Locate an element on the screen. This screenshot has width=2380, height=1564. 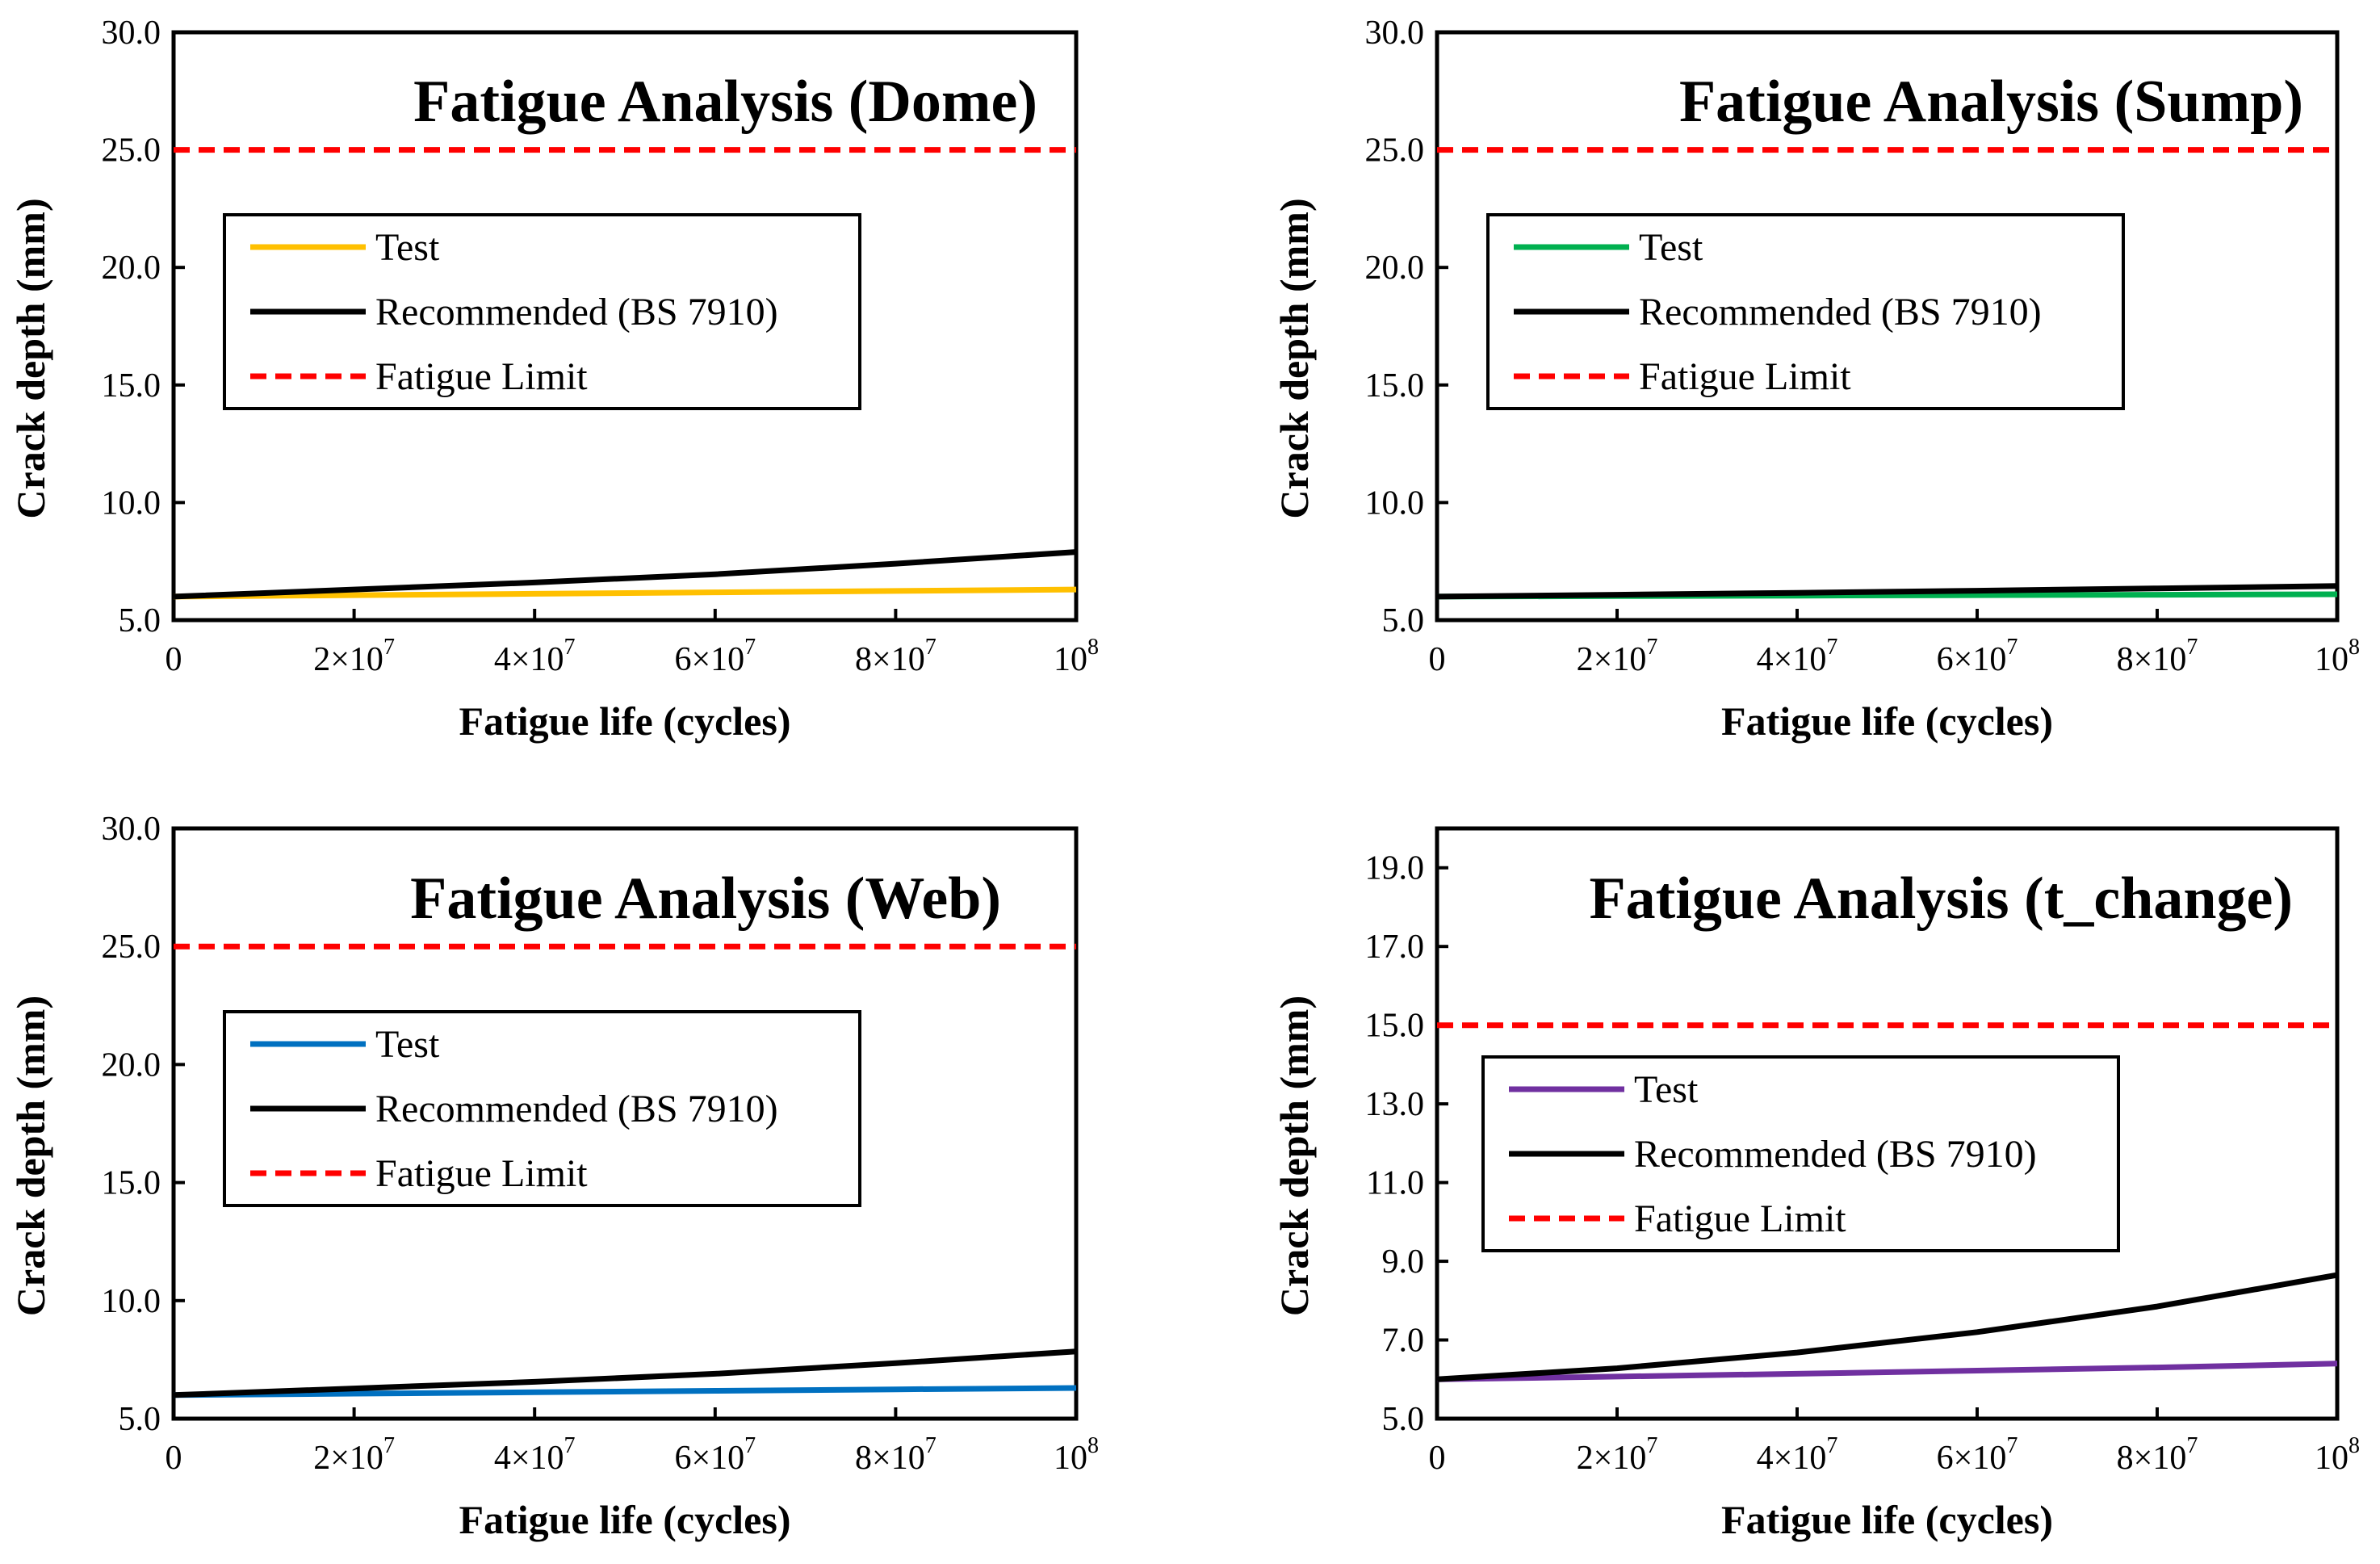
y-tick-label: 13.0 is located at coordinates (1395, 1104).